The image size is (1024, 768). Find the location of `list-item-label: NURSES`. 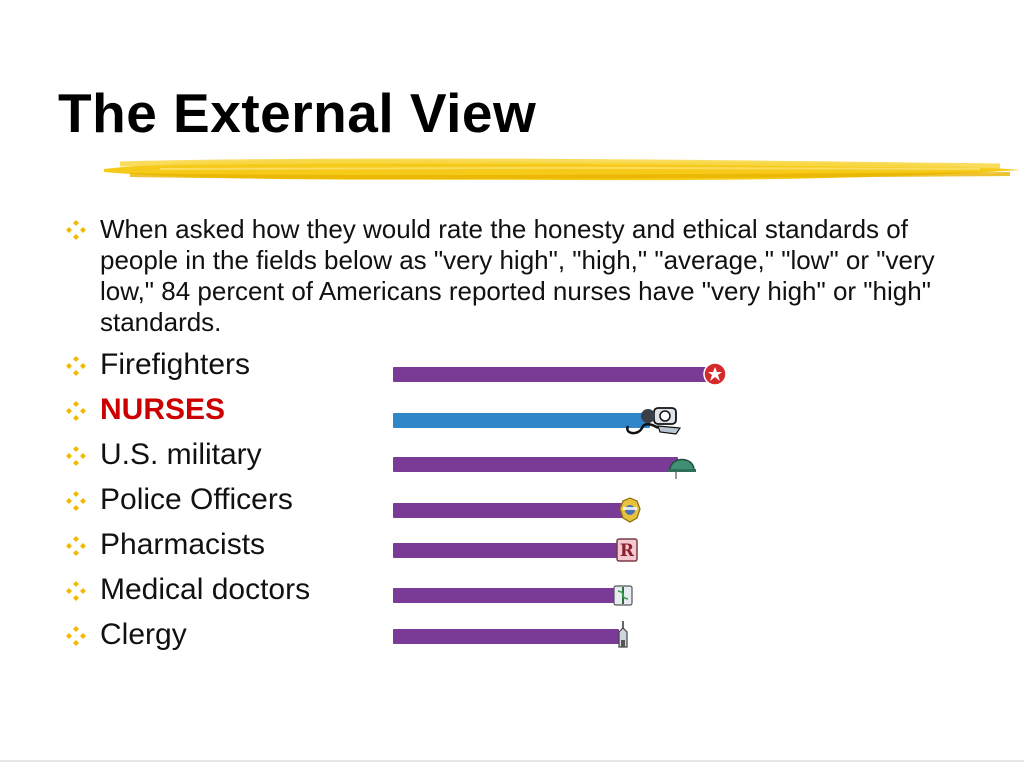

list-item-label: NURSES is located at coordinates (163, 409).